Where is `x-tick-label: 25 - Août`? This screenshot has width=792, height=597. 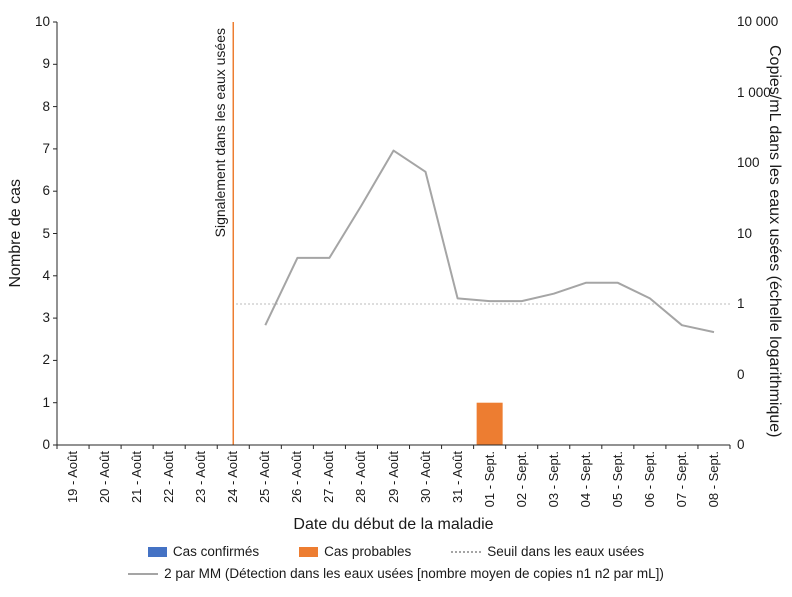
x-tick-label: 25 - Août is located at coordinates (265, 477).